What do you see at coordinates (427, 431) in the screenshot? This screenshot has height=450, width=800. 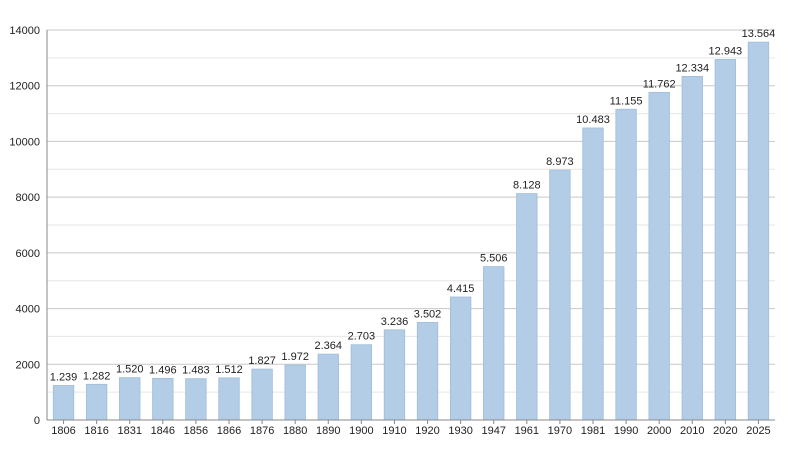 I see `x-tick-label: 1920` at bounding box center [427, 431].